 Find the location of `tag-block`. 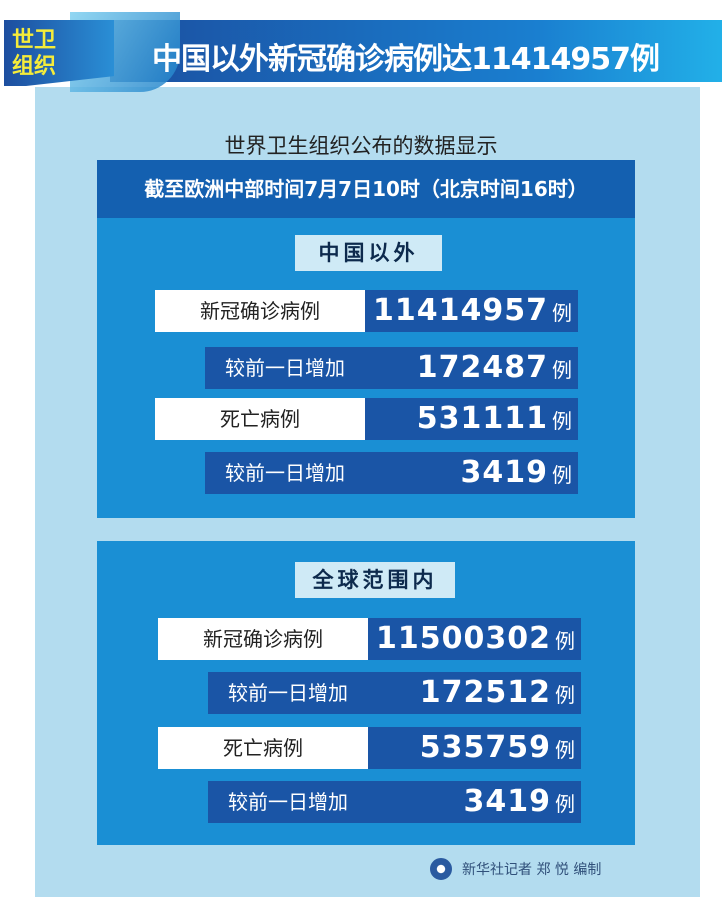

tag-block is located at coordinates (59, 53).